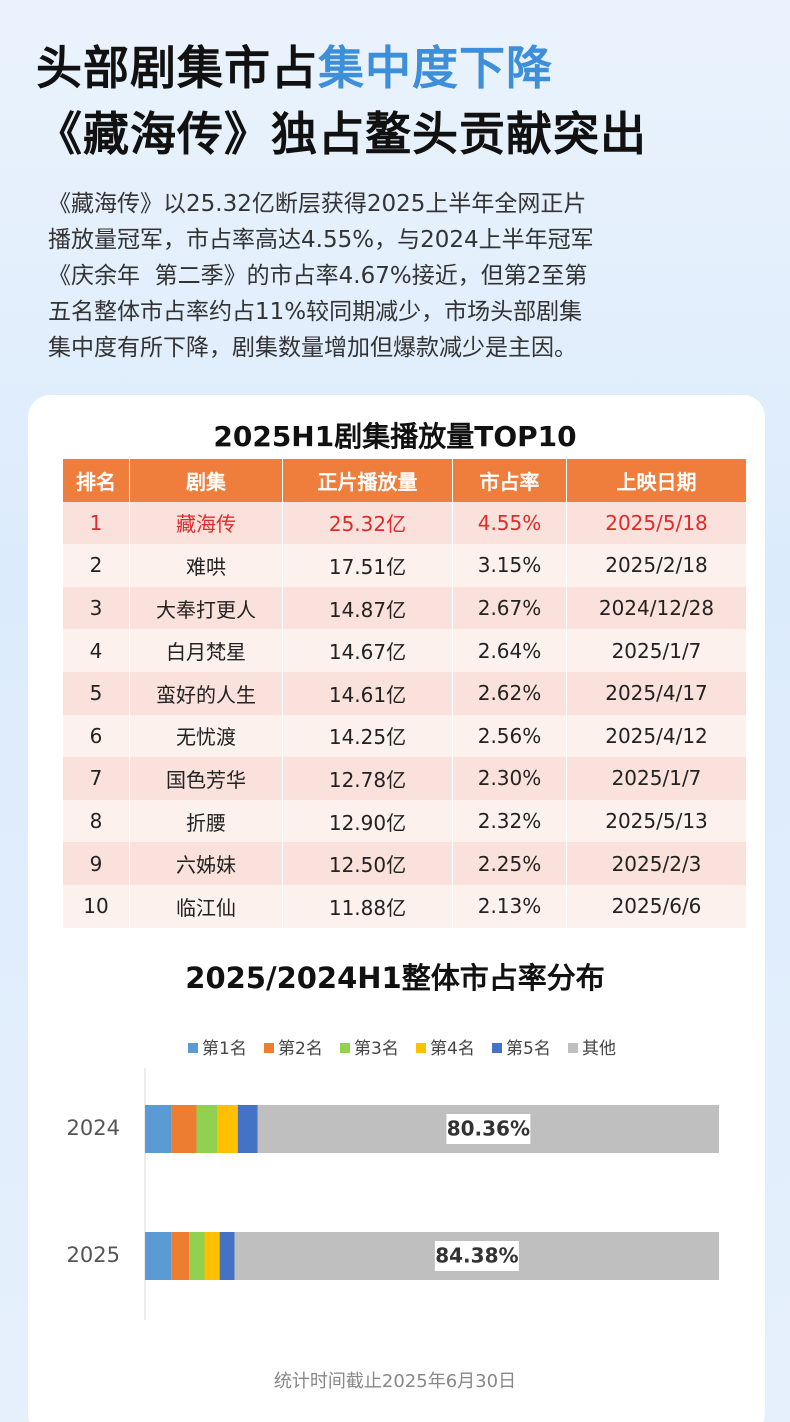 The width and height of the screenshot is (790, 1422). Describe the element at coordinates (368, 650) in the screenshot. I see `table-cell: 14.67亿` at that location.